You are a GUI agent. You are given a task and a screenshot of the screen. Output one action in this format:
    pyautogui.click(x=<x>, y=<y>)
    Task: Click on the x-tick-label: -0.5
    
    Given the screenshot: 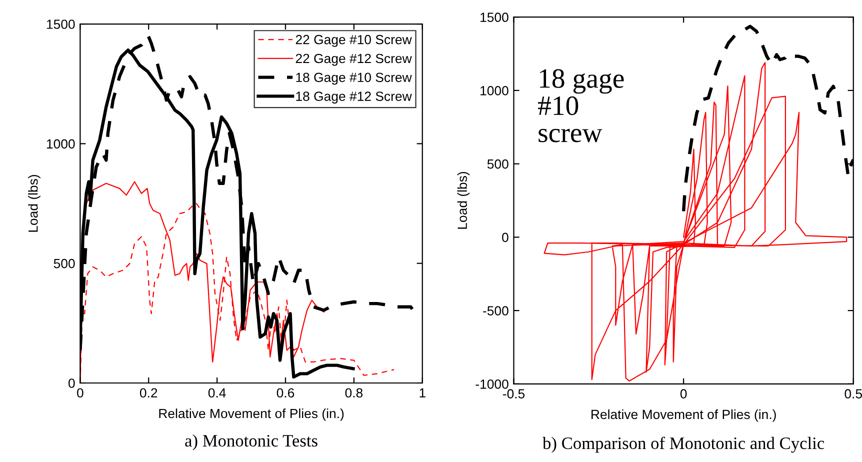 What is the action you would take?
    pyautogui.click(x=513, y=393)
    